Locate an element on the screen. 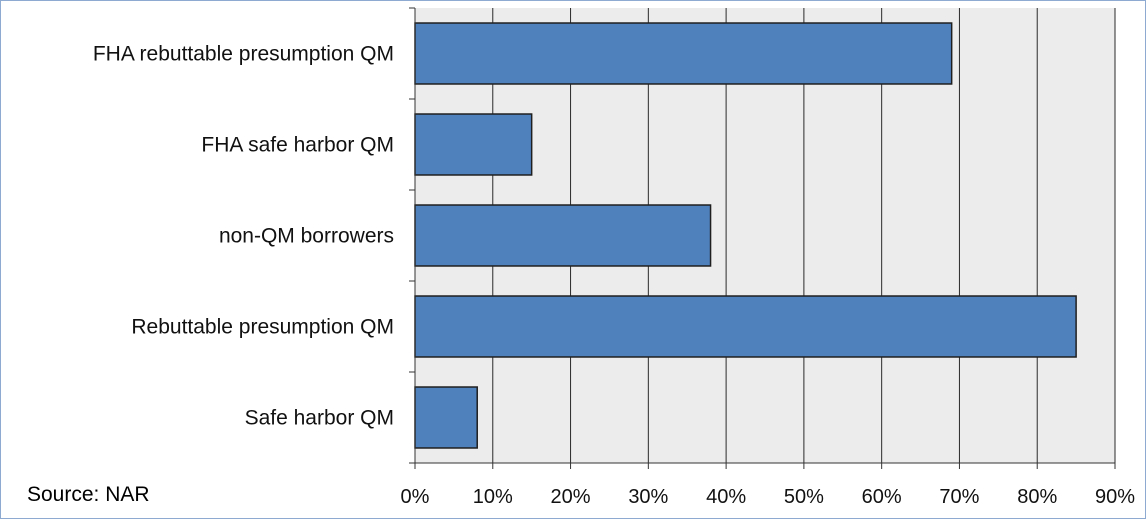 Image resolution: width=1148 pixels, height=521 pixels. x-tick-label: 20% is located at coordinates (571, 497).